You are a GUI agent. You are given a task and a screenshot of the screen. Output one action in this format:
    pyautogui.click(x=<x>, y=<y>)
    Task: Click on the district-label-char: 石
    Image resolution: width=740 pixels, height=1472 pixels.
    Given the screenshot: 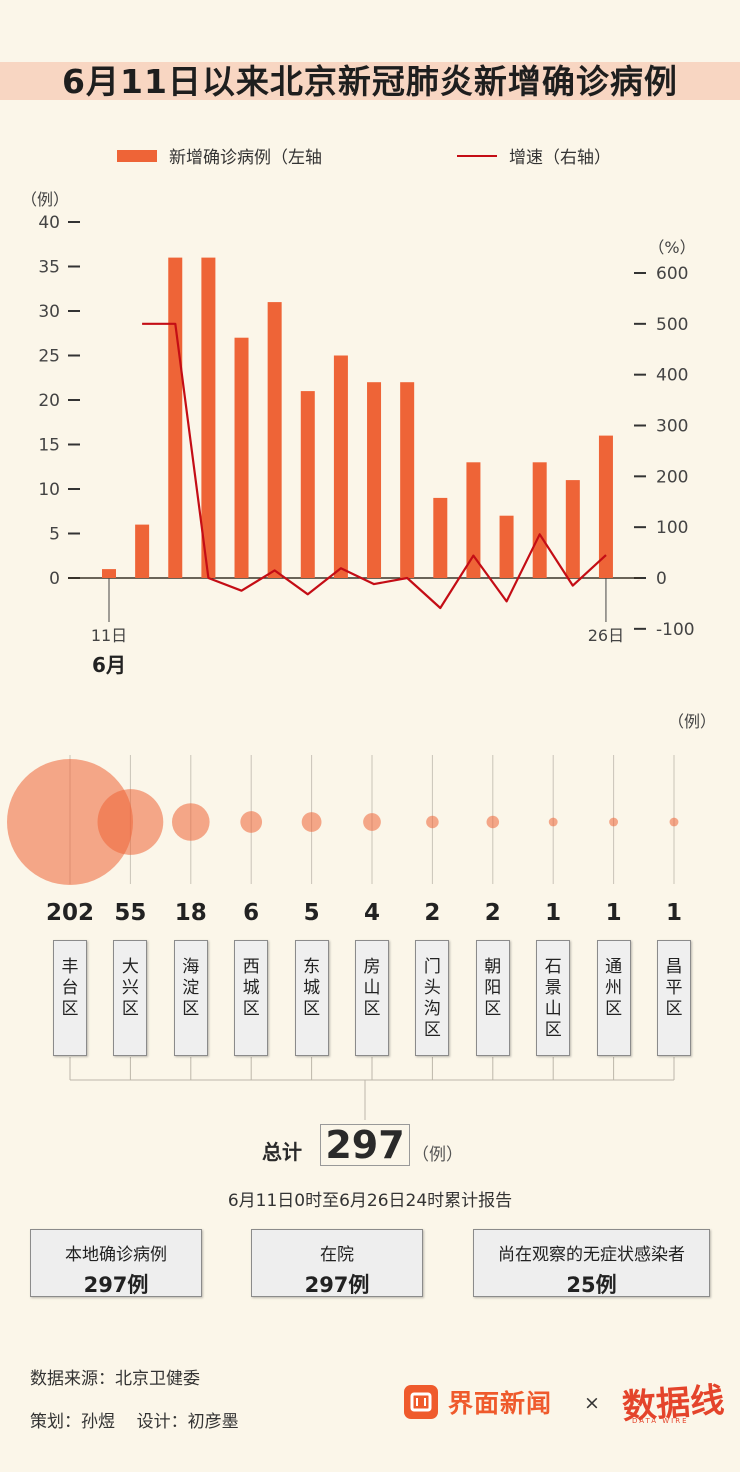 What is the action you would take?
    pyautogui.click(x=553, y=967)
    